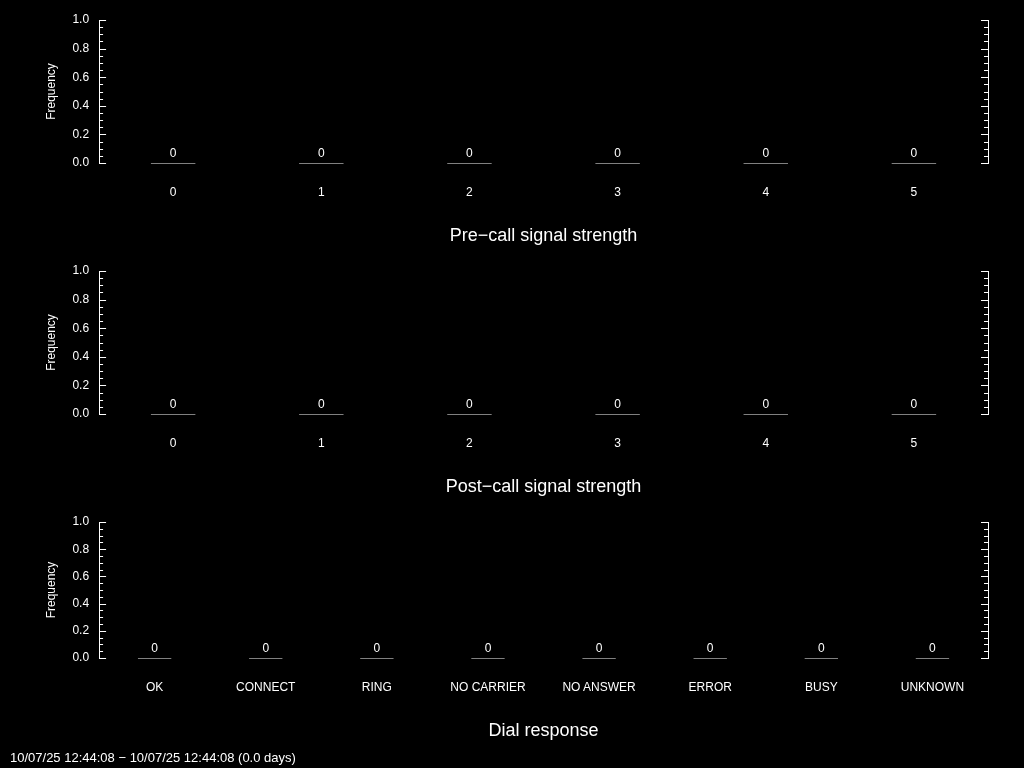 This screenshot has height=768, width=1024. Describe the element at coordinates (154, 686) in the screenshot. I see `x-tick-label: OK` at that location.